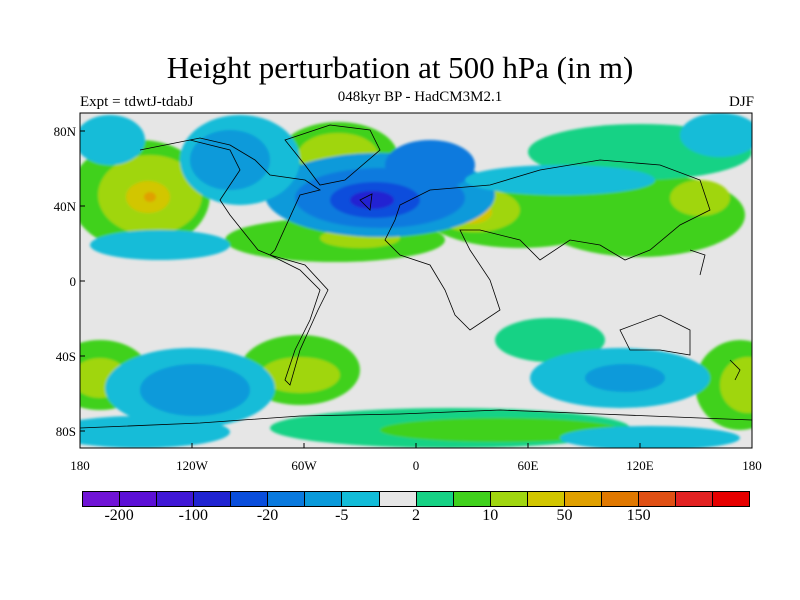 This screenshot has width=800, height=600. Describe the element at coordinates (137, 102) in the screenshot. I see `experiment-label: Expt = tdwtJ-tdabJ` at that location.